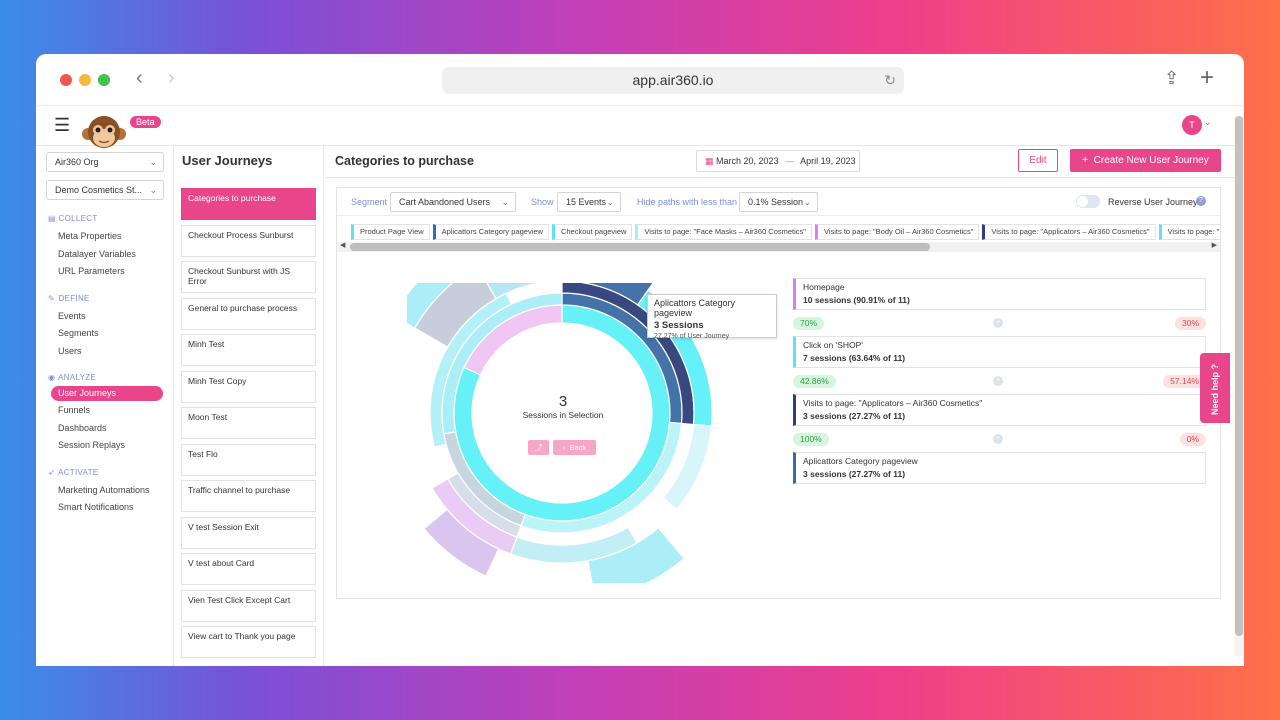  What do you see at coordinates (248, 423) in the screenshot?
I see `journey-item: Moon Test` at bounding box center [248, 423].